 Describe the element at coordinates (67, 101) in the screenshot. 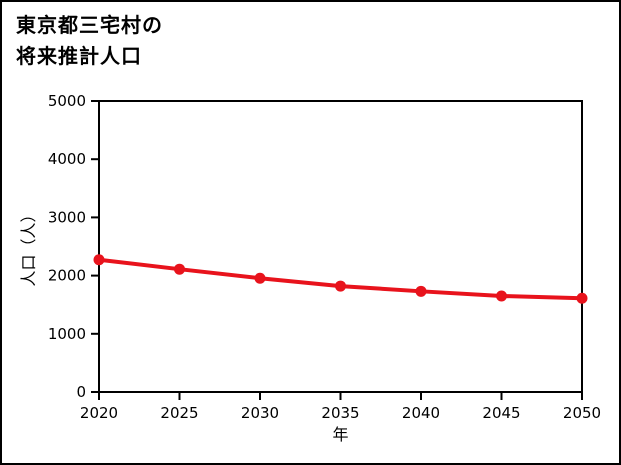

I see `y-tick-label: 5000` at that location.